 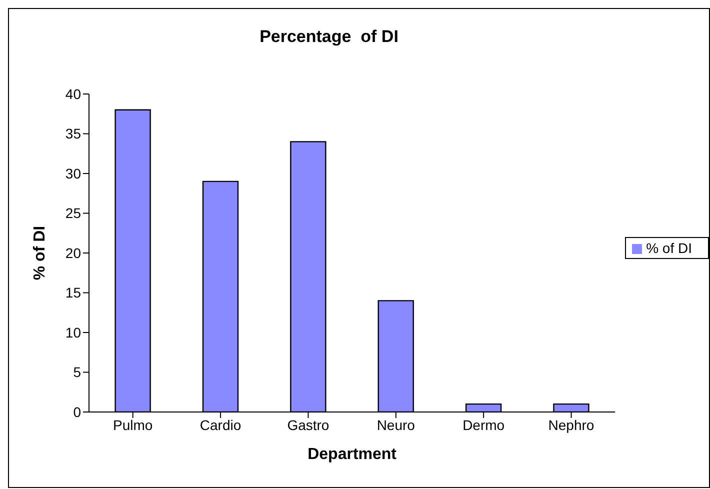 What do you see at coordinates (132, 424) in the screenshot?
I see `x-tick-label: Pulmo` at bounding box center [132, 424].